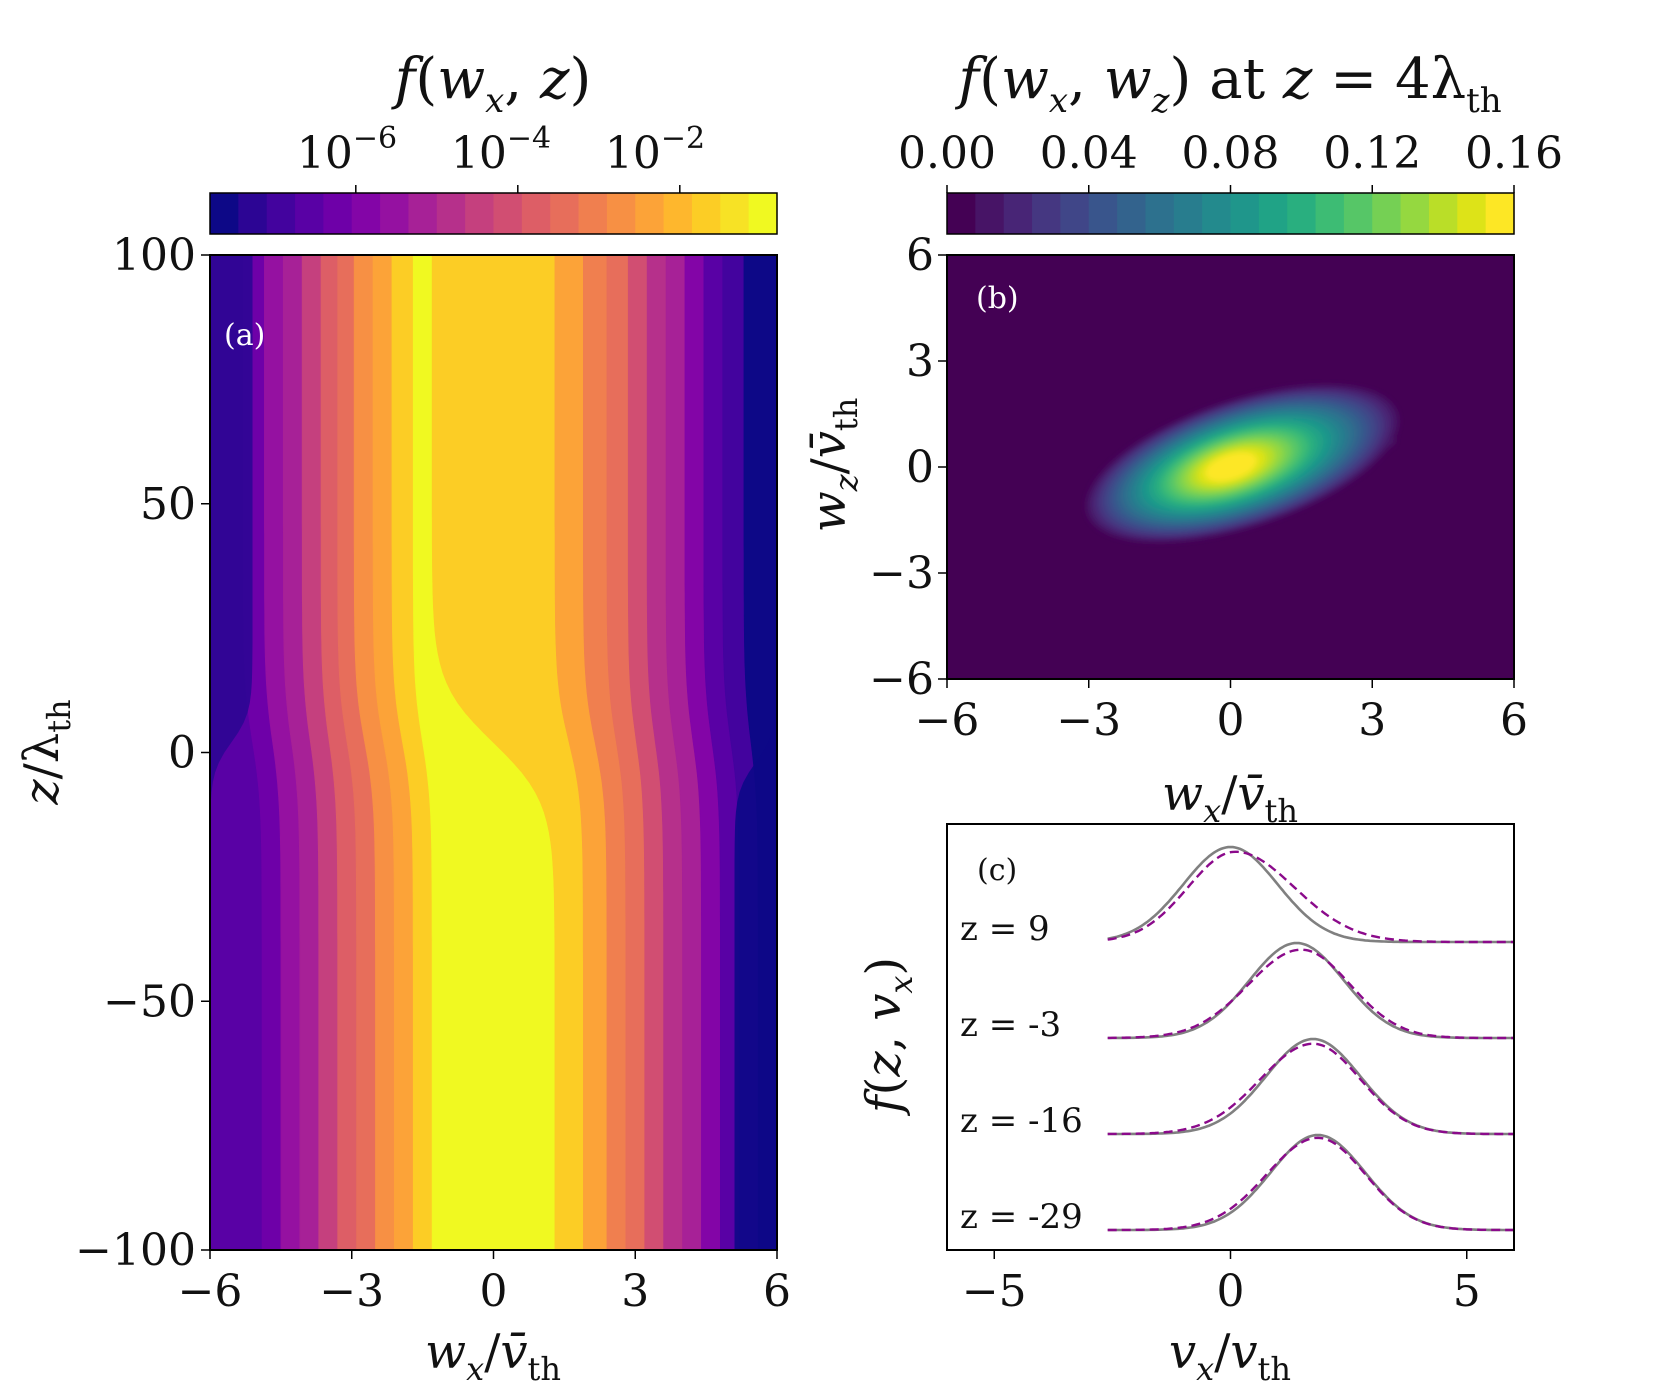 The image size is (1661, 1384). What do you see at coordinates (920, 255) in the screenshot?
I see `panel-b-ytick-label: 6` at bounding box center [920, 255].